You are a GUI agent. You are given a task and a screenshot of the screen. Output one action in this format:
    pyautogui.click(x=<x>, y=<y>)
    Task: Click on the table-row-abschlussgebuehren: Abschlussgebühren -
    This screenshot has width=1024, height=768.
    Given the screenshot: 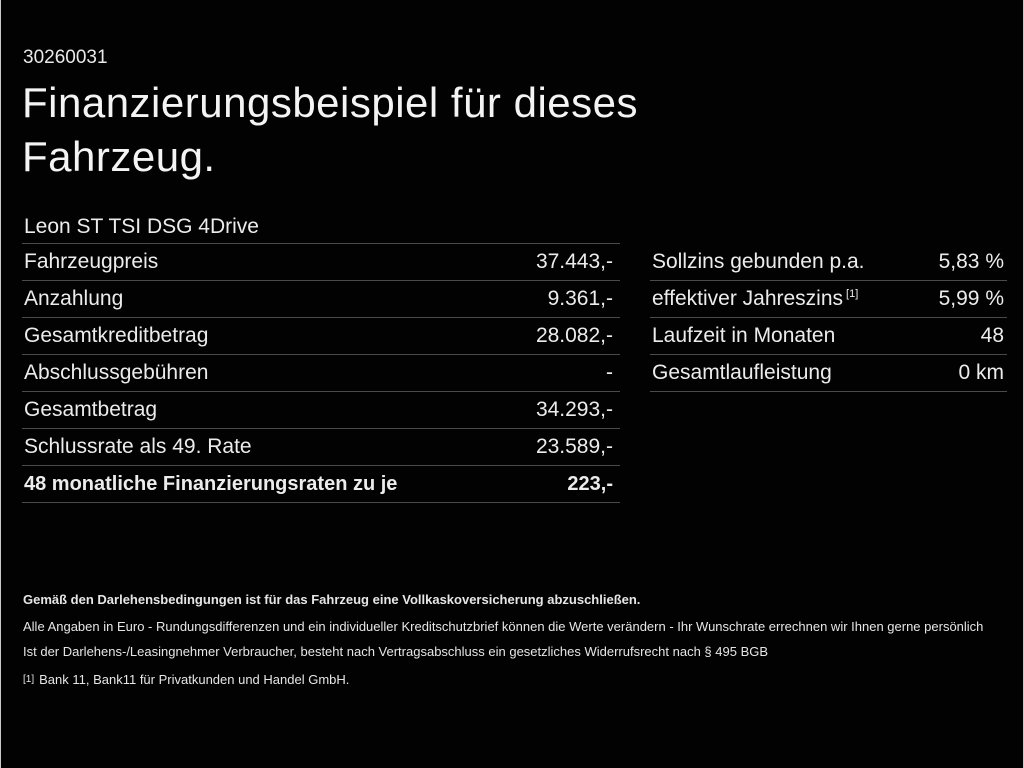 What is the action you would take?
    pyautogui.click(x=321, y=373)
    